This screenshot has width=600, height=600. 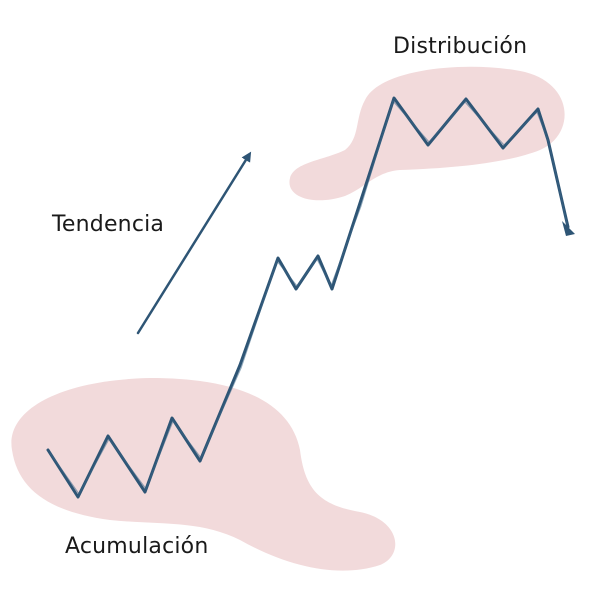 What do you see at coordinates (427, 133) in the screenshot?
I see `distribution-zone` at bounding box center [427, 133].